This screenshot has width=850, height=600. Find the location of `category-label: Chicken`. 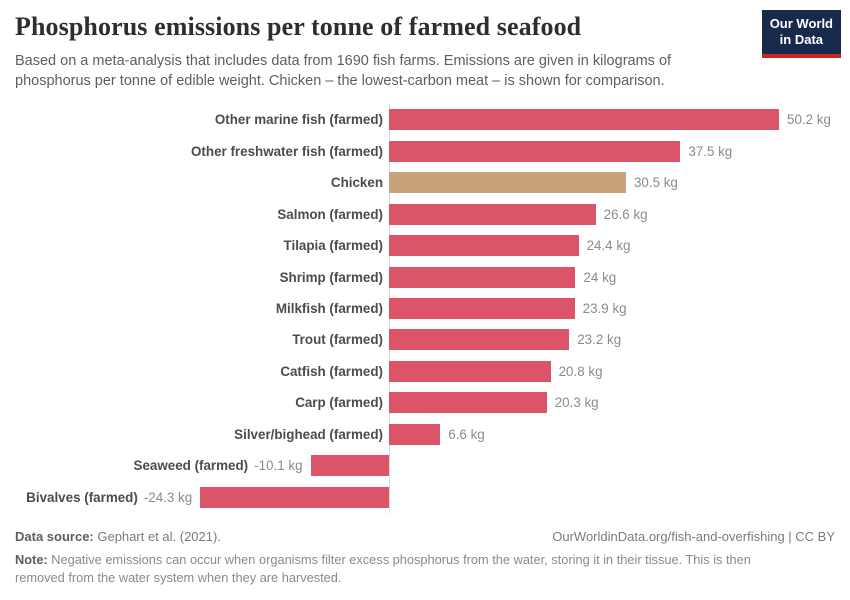

category-label: Chicken is located at coordinates (356, 183).